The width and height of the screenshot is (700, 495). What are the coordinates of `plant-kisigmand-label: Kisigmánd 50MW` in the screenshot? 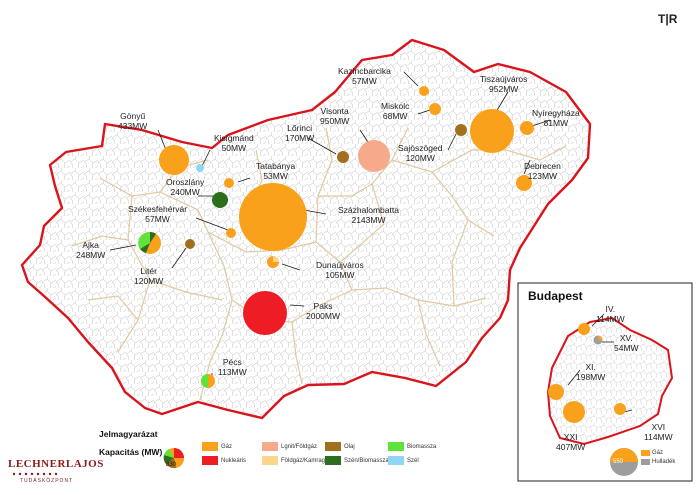 It's located at (234, 143).